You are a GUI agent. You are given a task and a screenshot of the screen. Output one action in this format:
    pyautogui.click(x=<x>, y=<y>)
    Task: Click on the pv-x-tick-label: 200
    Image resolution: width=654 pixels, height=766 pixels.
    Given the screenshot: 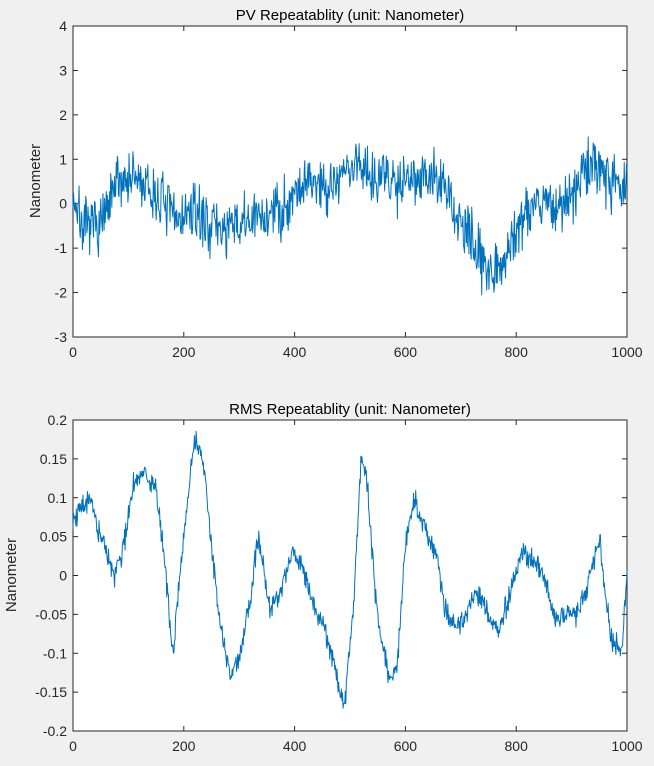 What is the action you would take?
    pyautogui.click(x=184, y=352)
    